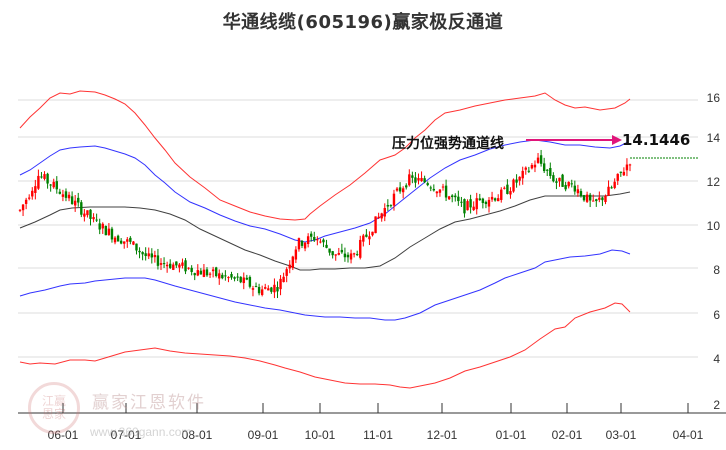  I want to click on y-tick-12: 12, so click(713, 182).